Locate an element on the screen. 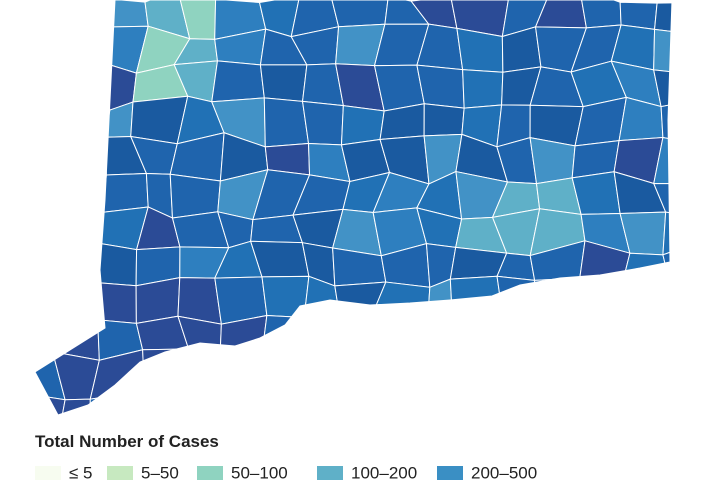 The width and height of the screenshot is (720, 480). legend-label: 5–50 is located at coordinates (160, 471).